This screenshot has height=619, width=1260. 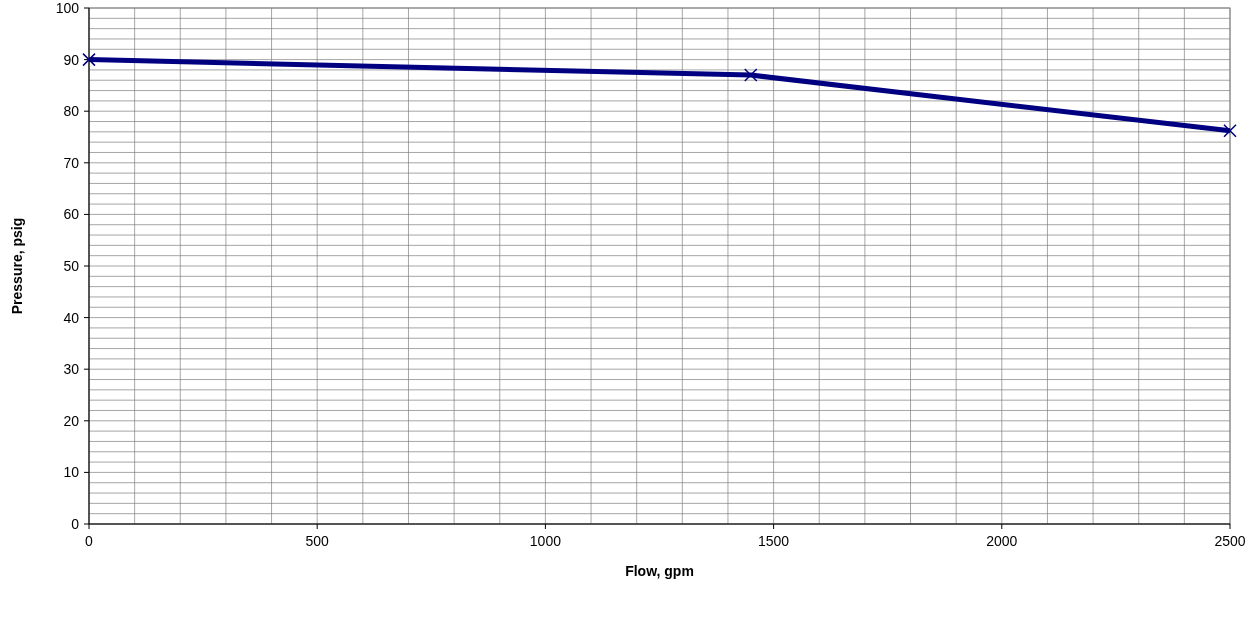 I want to click on x-tick-label: 2500, so click(x=1230, y=541).